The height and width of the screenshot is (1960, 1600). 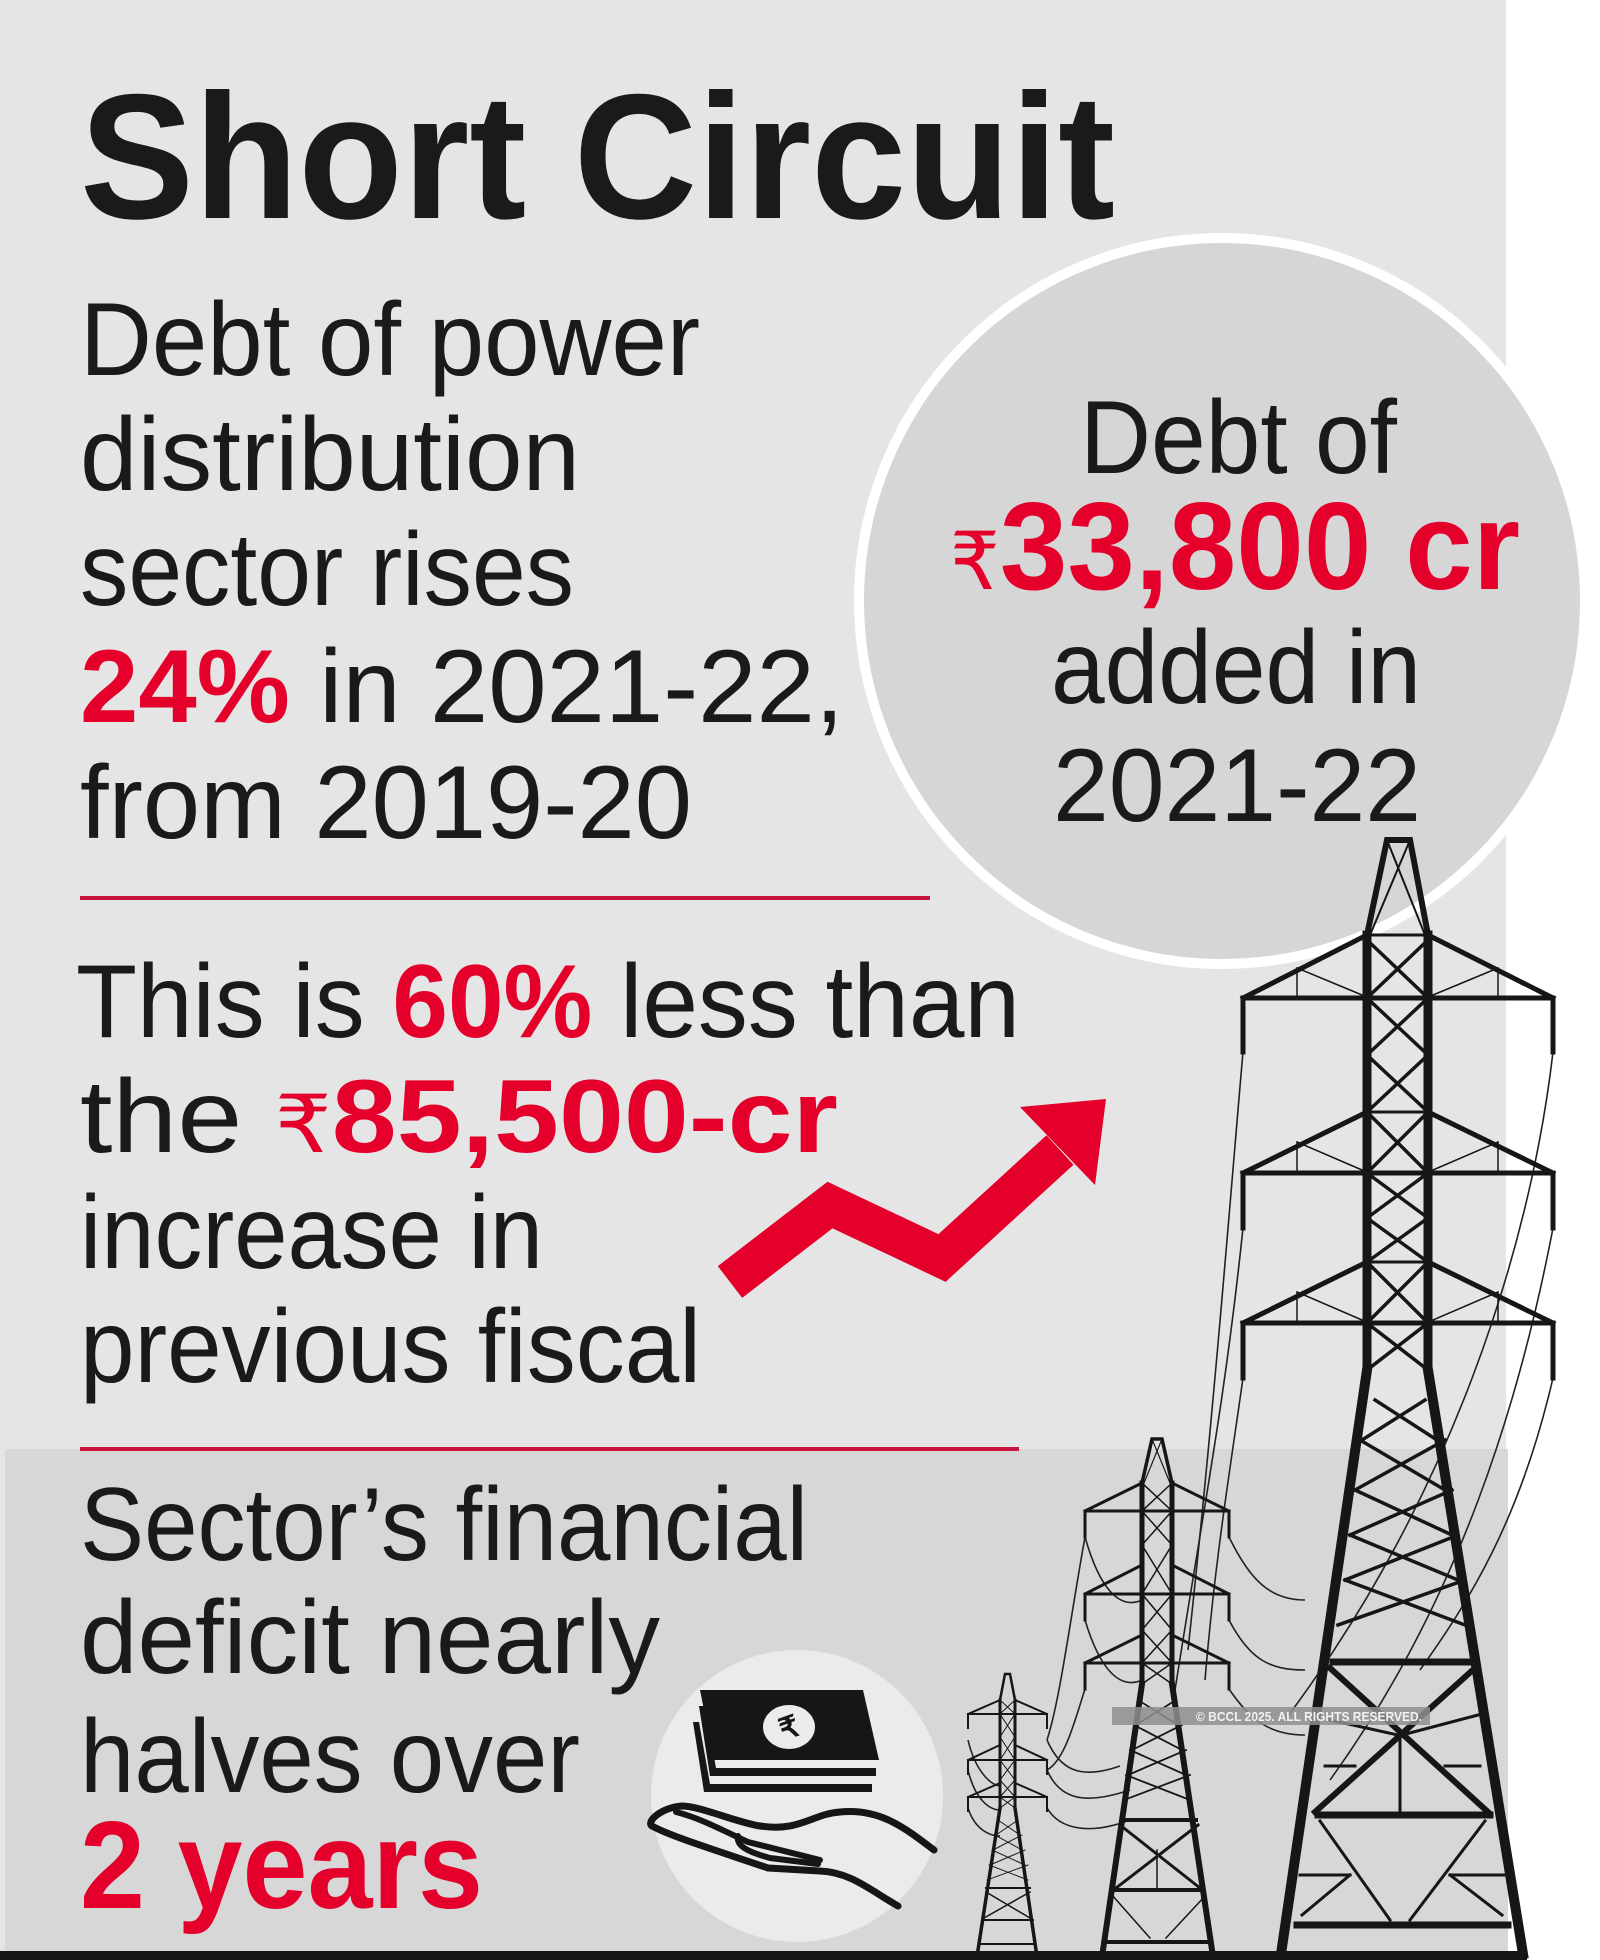 What do you see at coordinates (1236, 668) in the screenshot?
I see `callout-line: added in` at bounding box center [1236, 668].